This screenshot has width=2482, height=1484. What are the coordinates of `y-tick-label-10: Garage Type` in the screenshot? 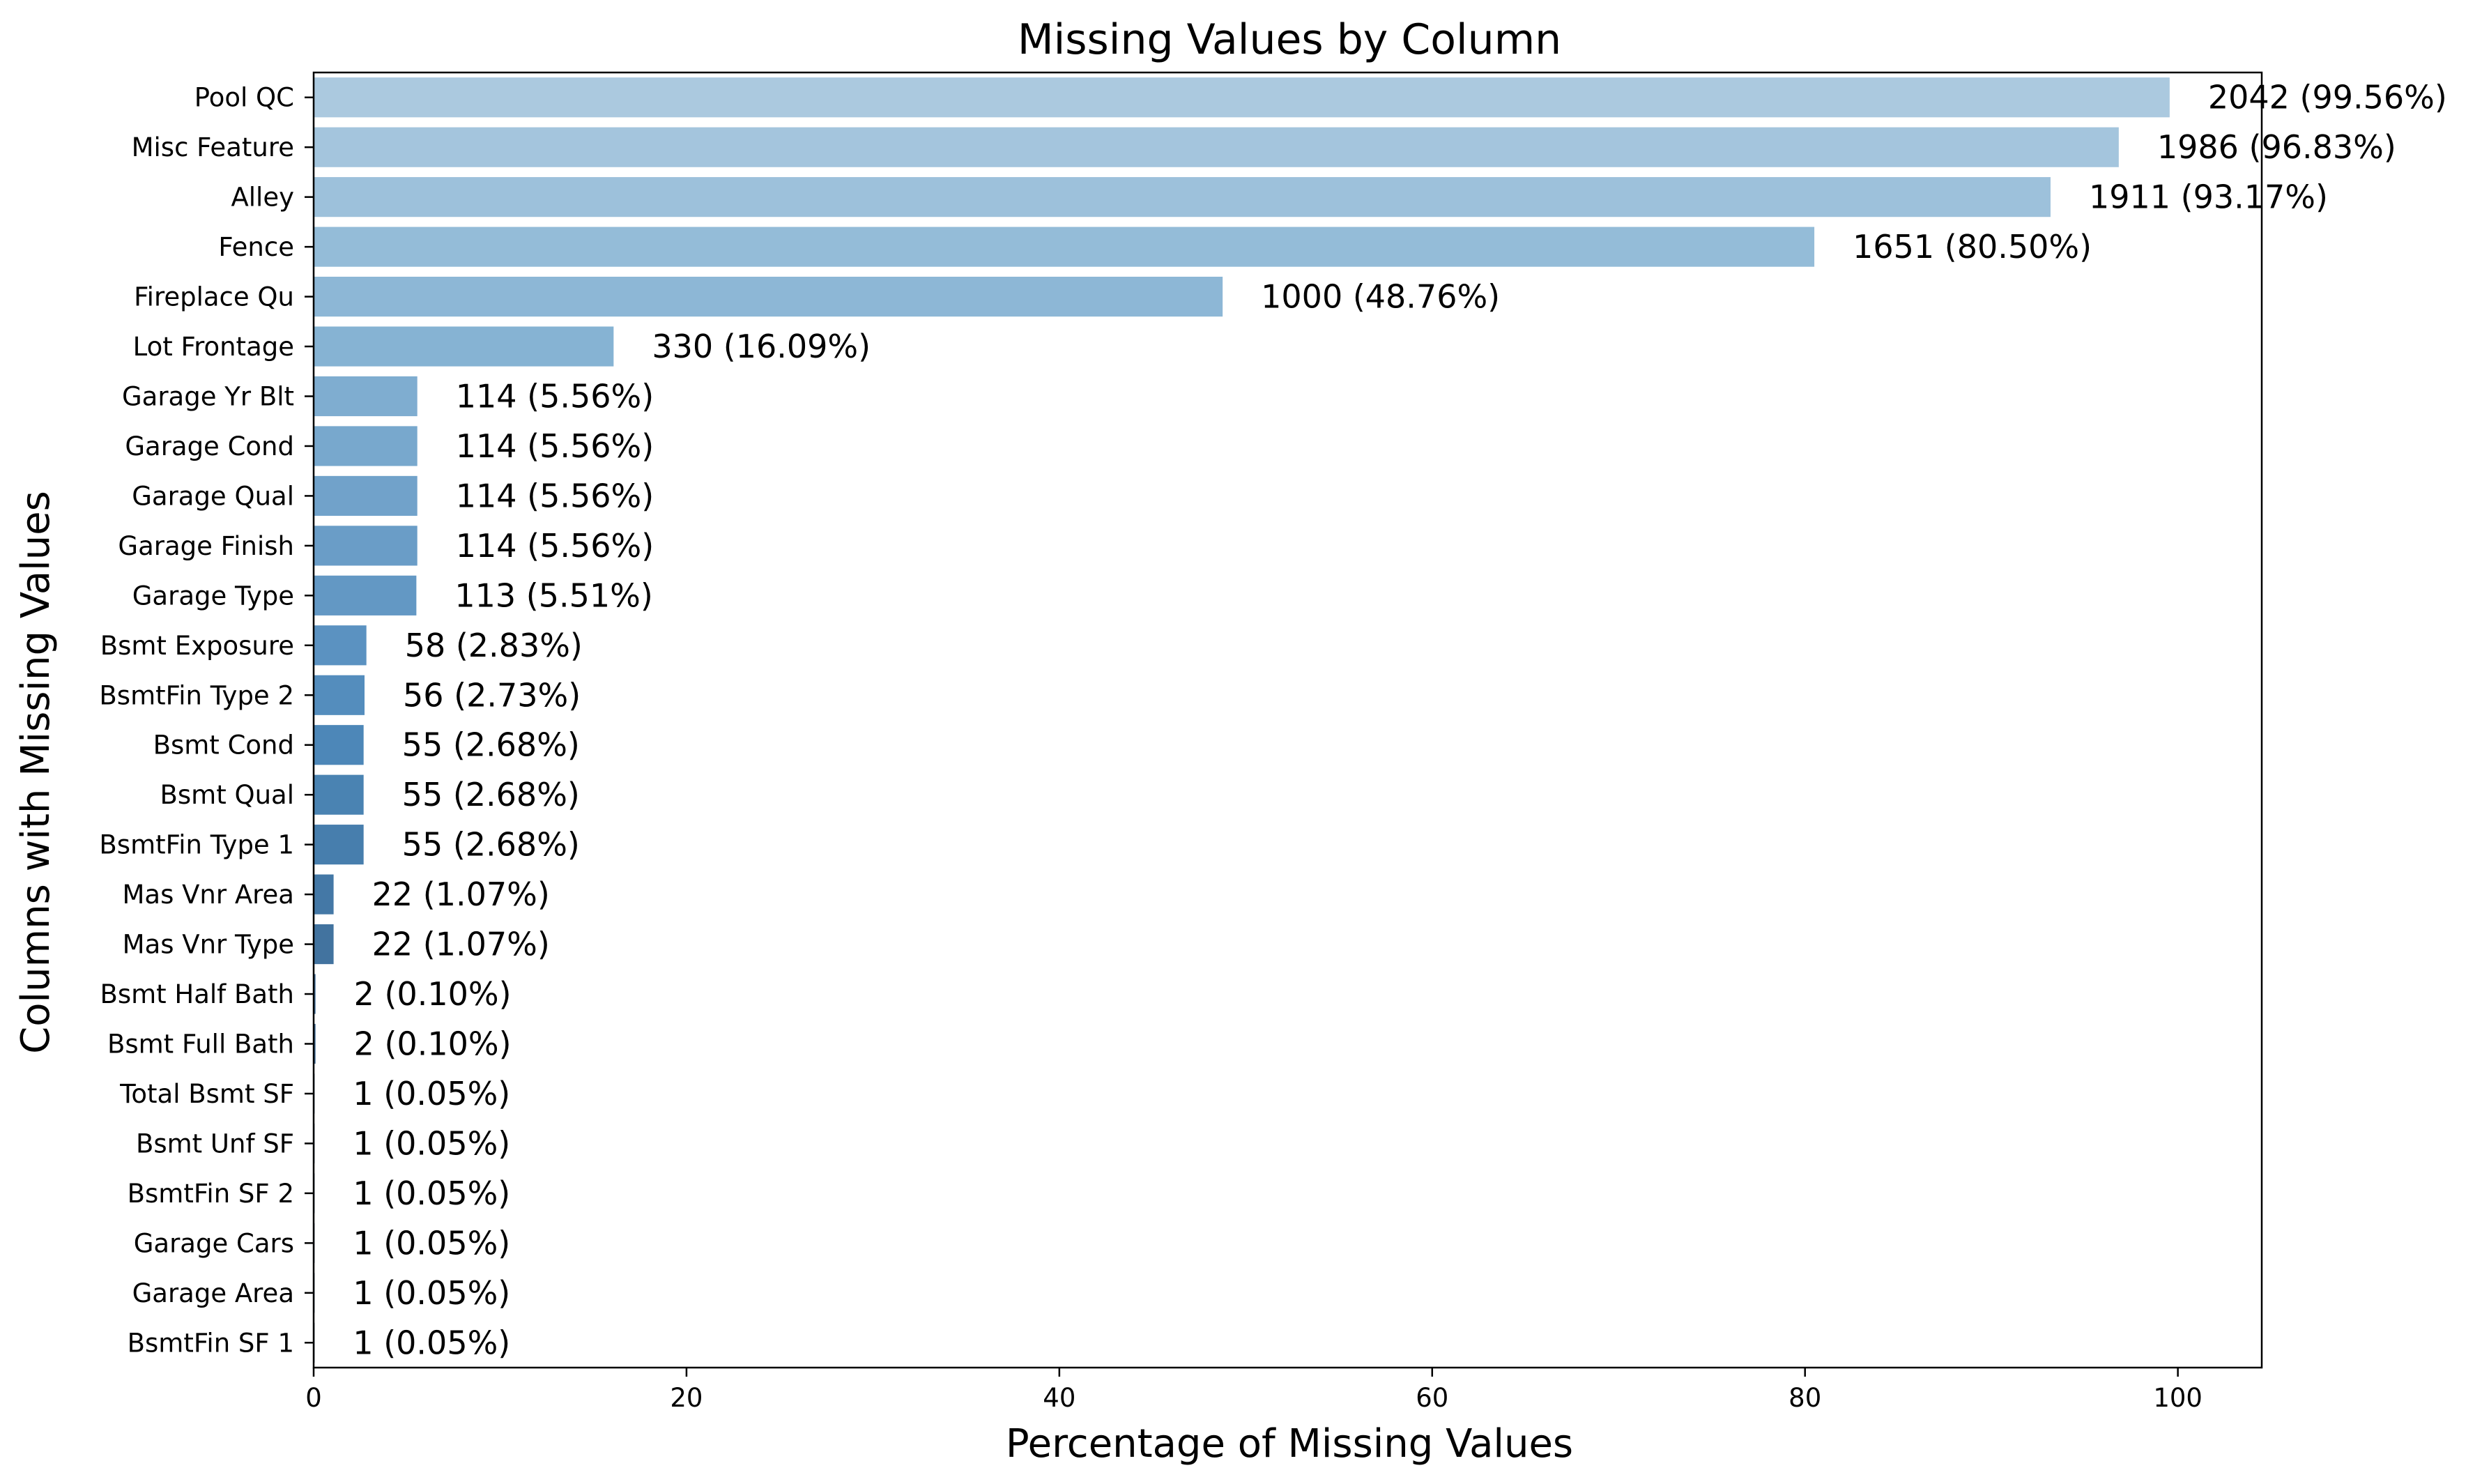 It's located at (213, 596).